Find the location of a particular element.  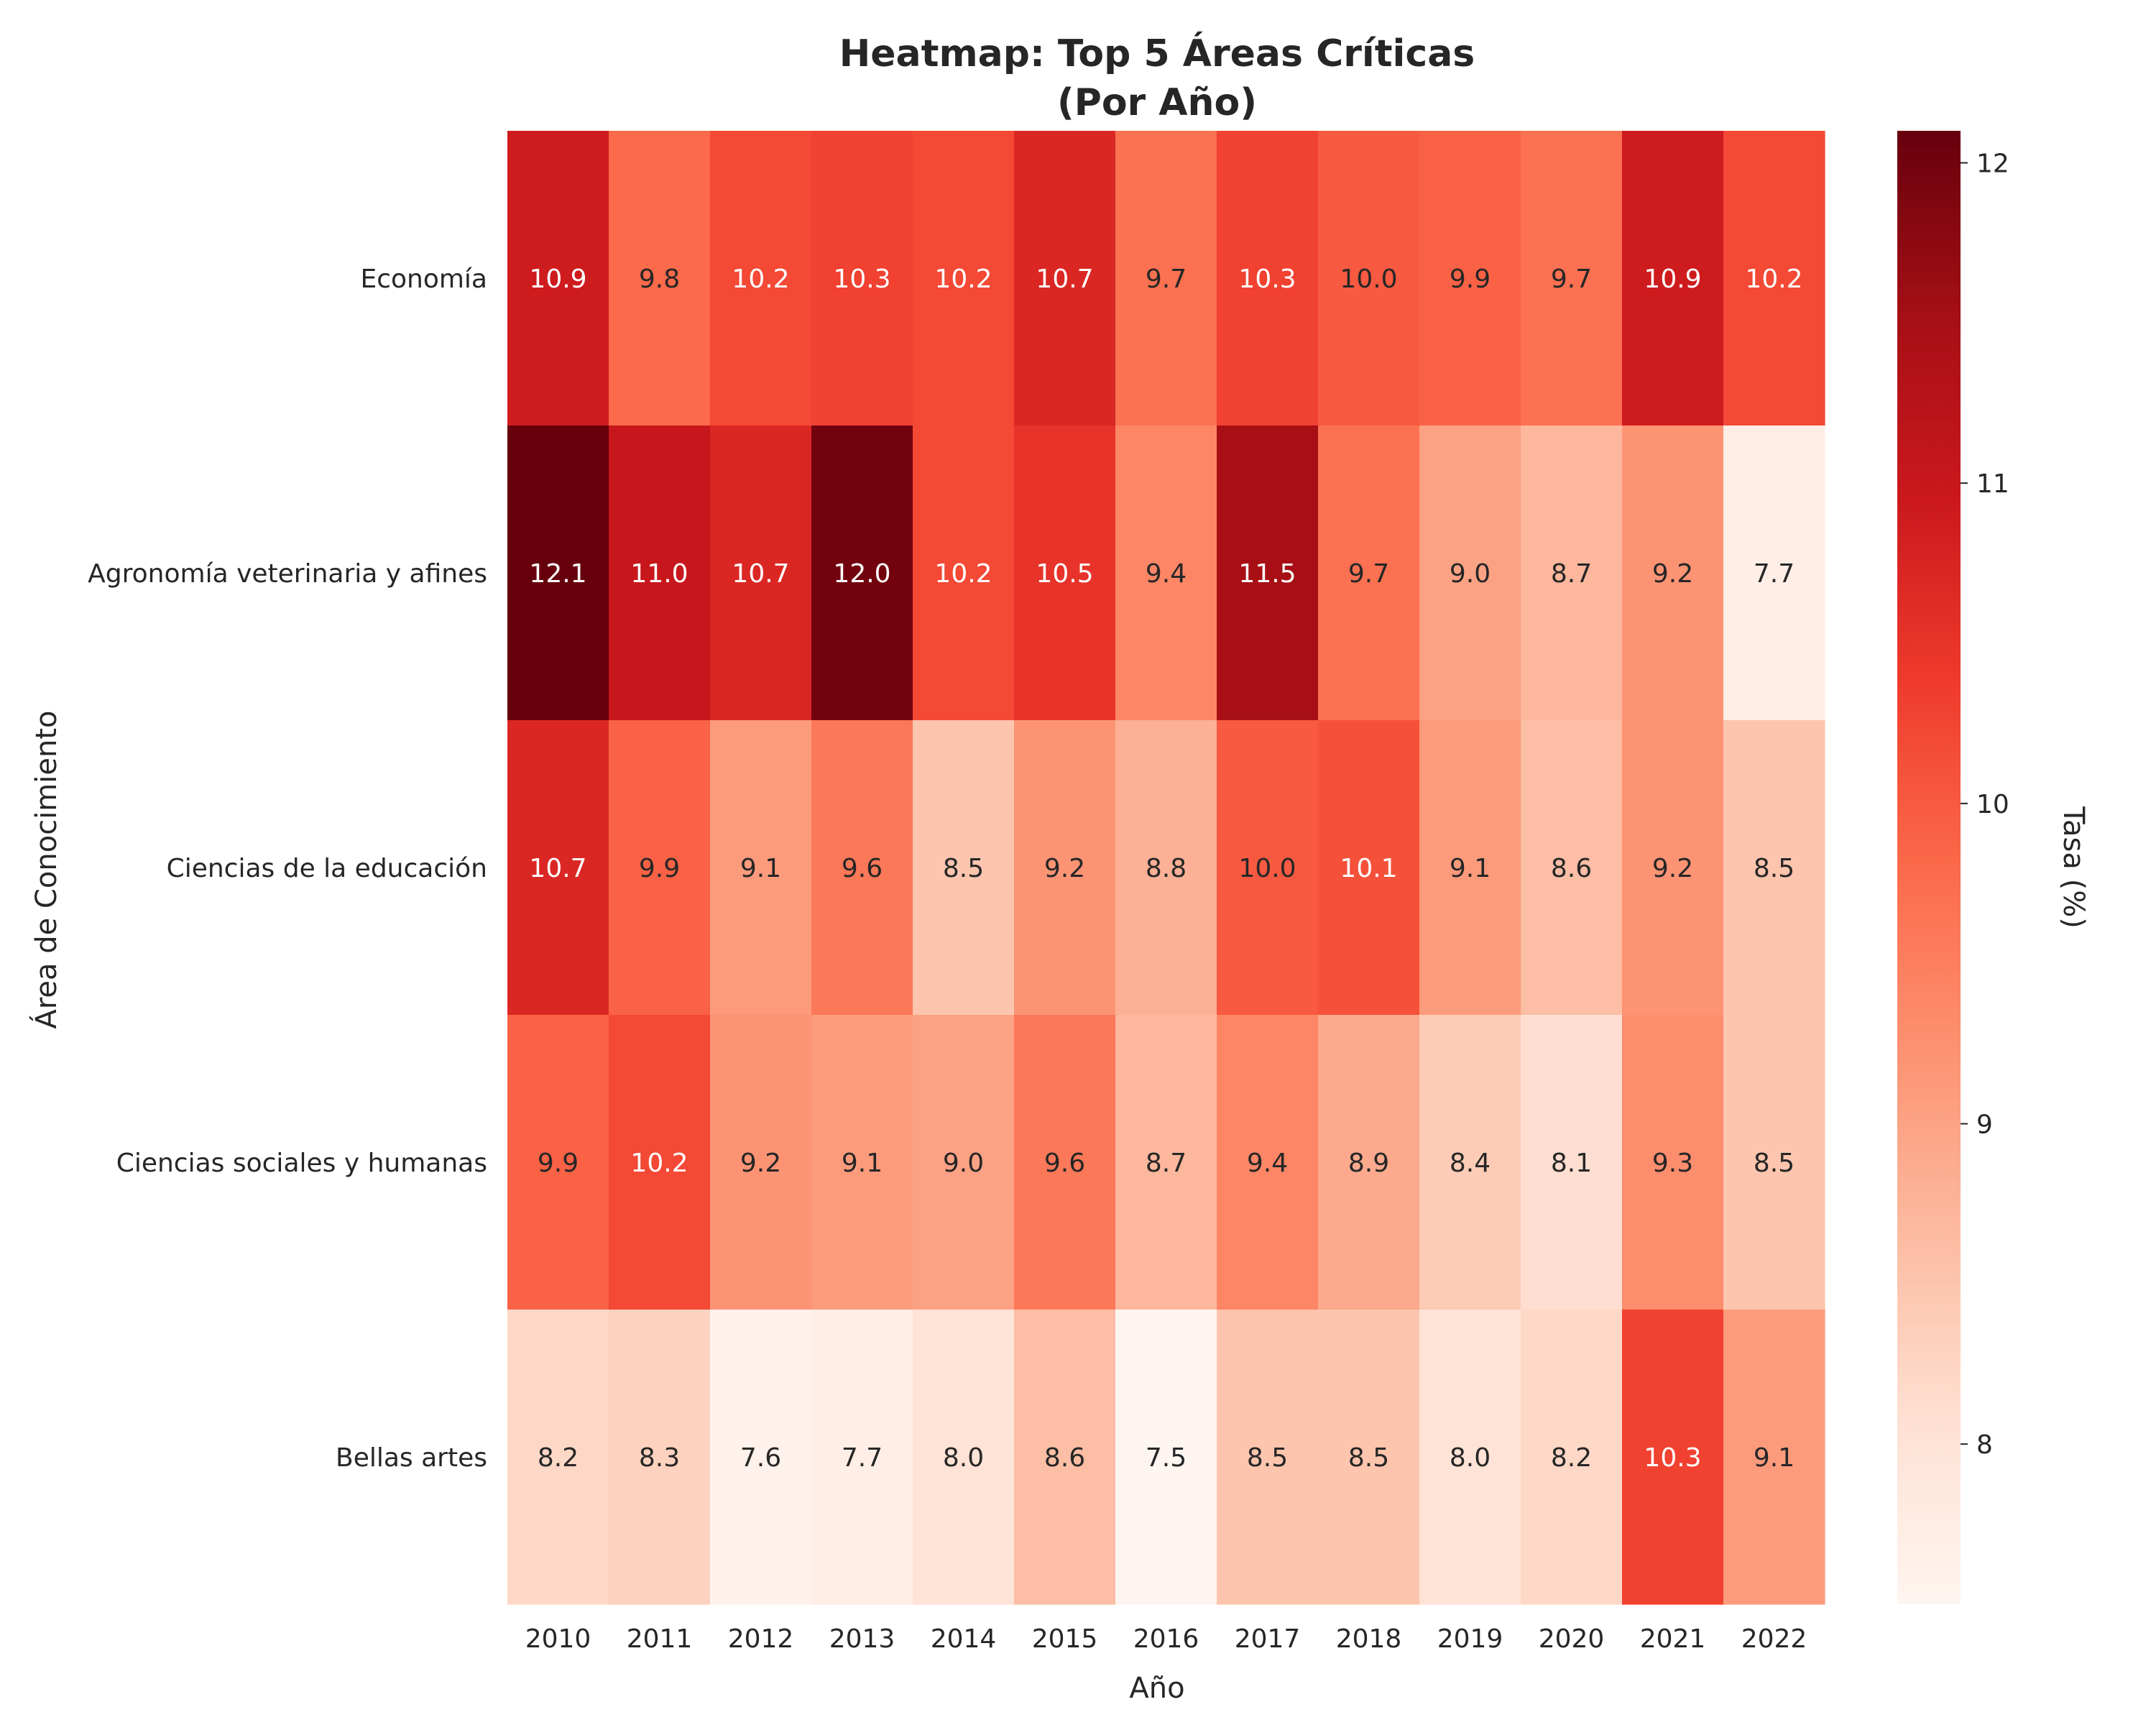

cell-value-label: 9.8 is located at coordinates (659, 279).